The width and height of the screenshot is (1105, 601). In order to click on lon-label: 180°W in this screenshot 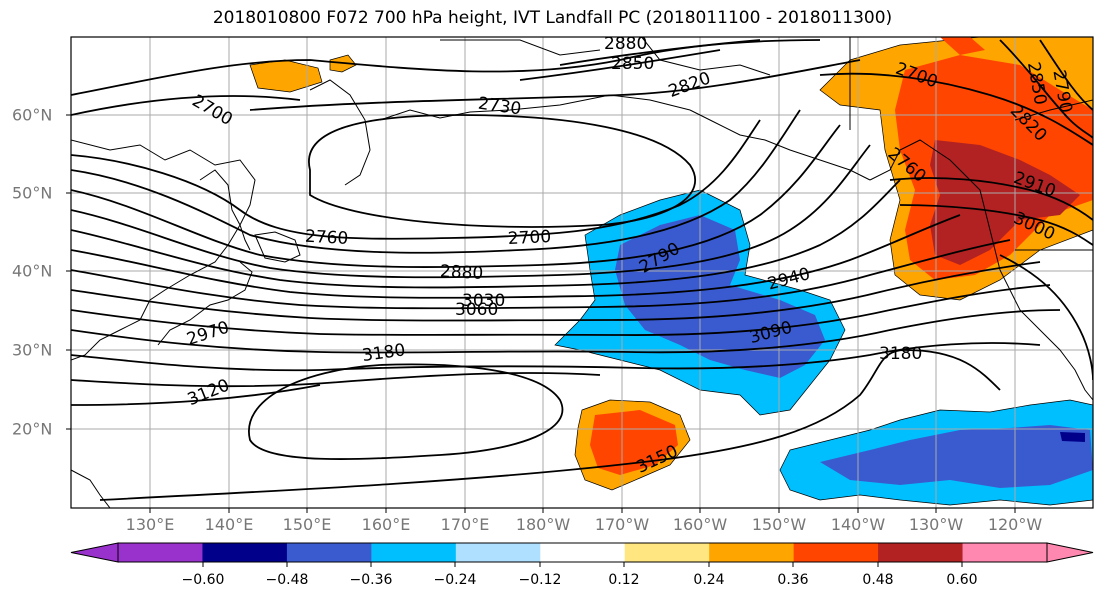, I will do `click(543, 524)`.